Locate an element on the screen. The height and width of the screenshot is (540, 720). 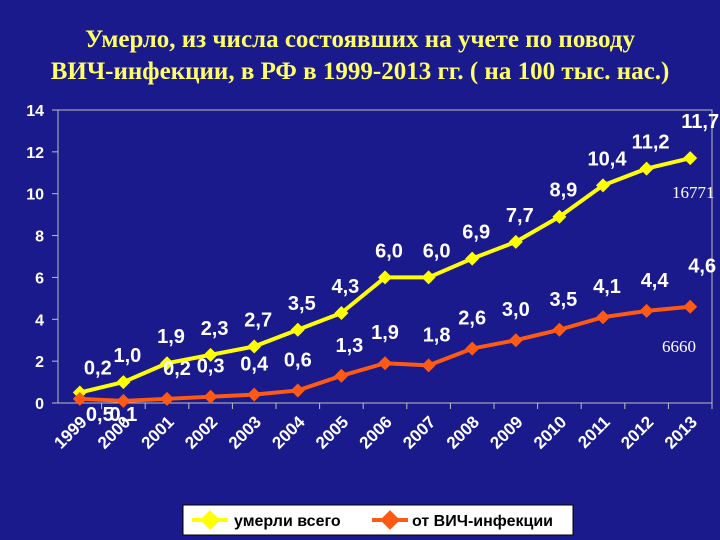
data-label-series-1: 0,2 is located at coordinates (98, 369).